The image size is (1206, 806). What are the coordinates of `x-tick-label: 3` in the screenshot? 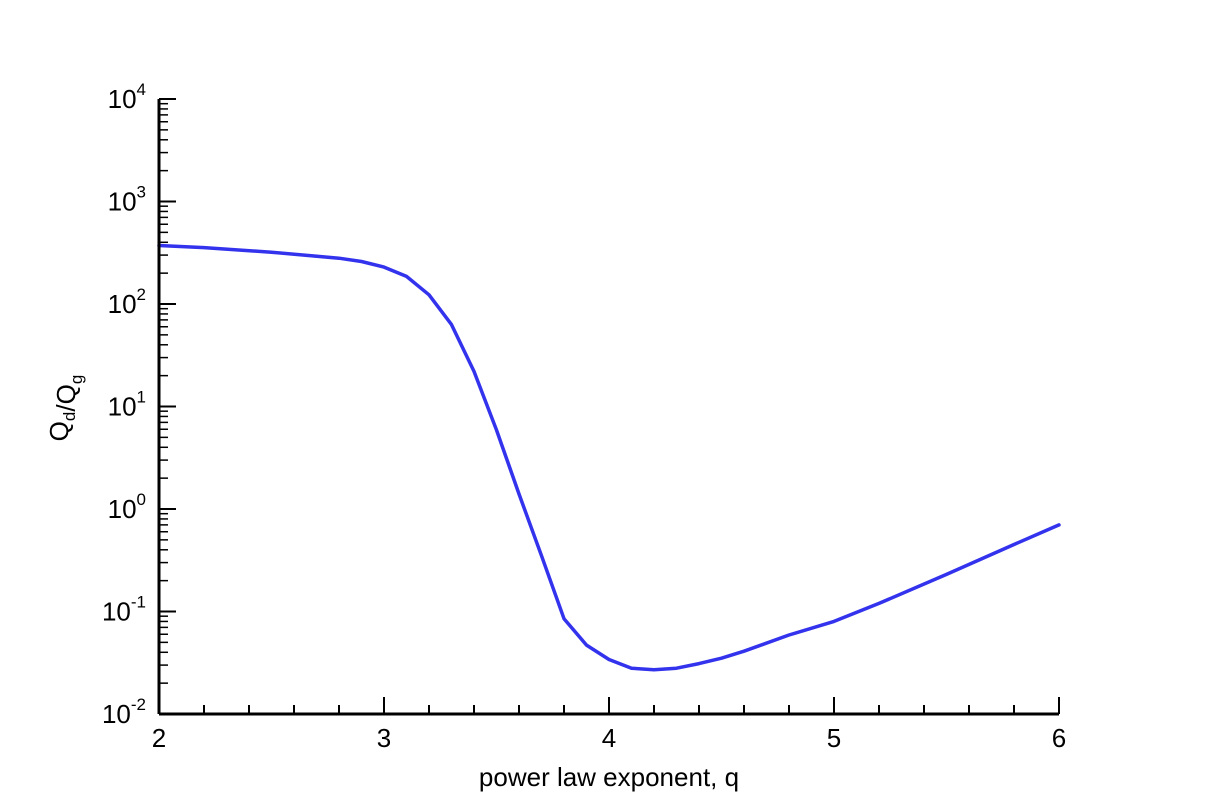 It's located at (384, 738).